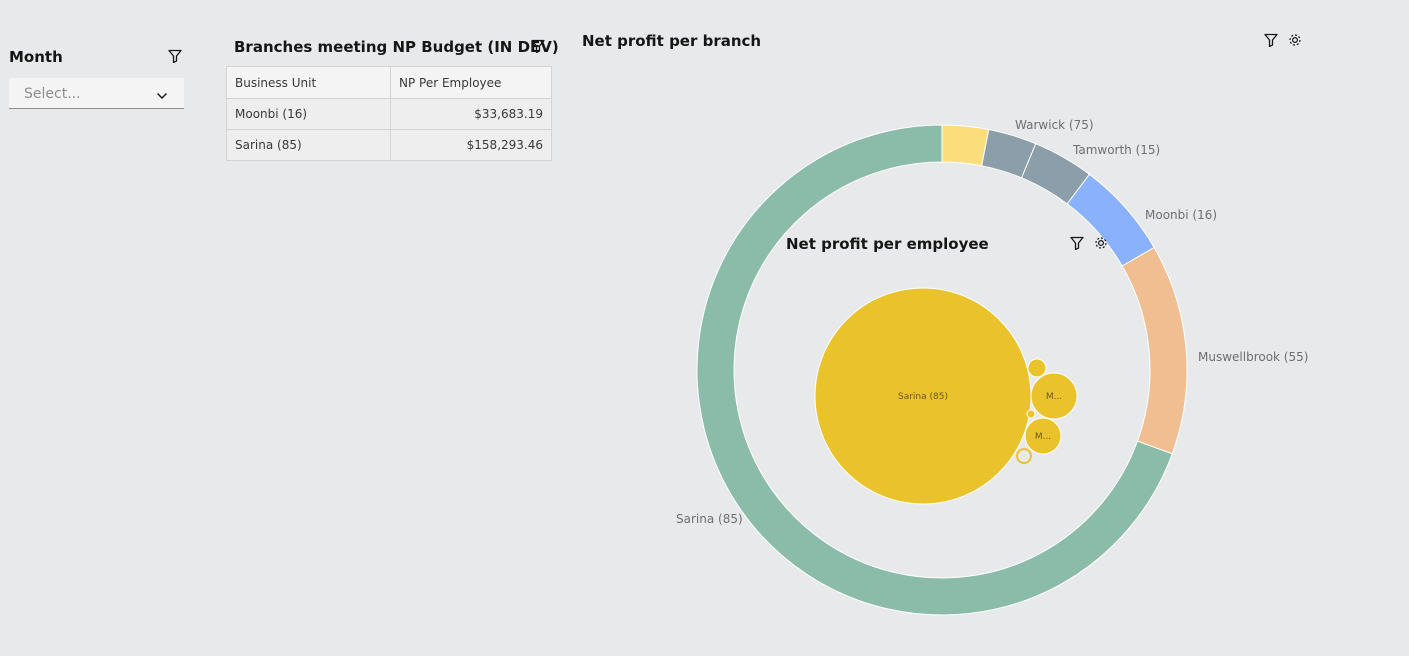 This screenshot has height=656, width=1409. I want to click on branch-chart-filter-icon, so click(1271, 40).